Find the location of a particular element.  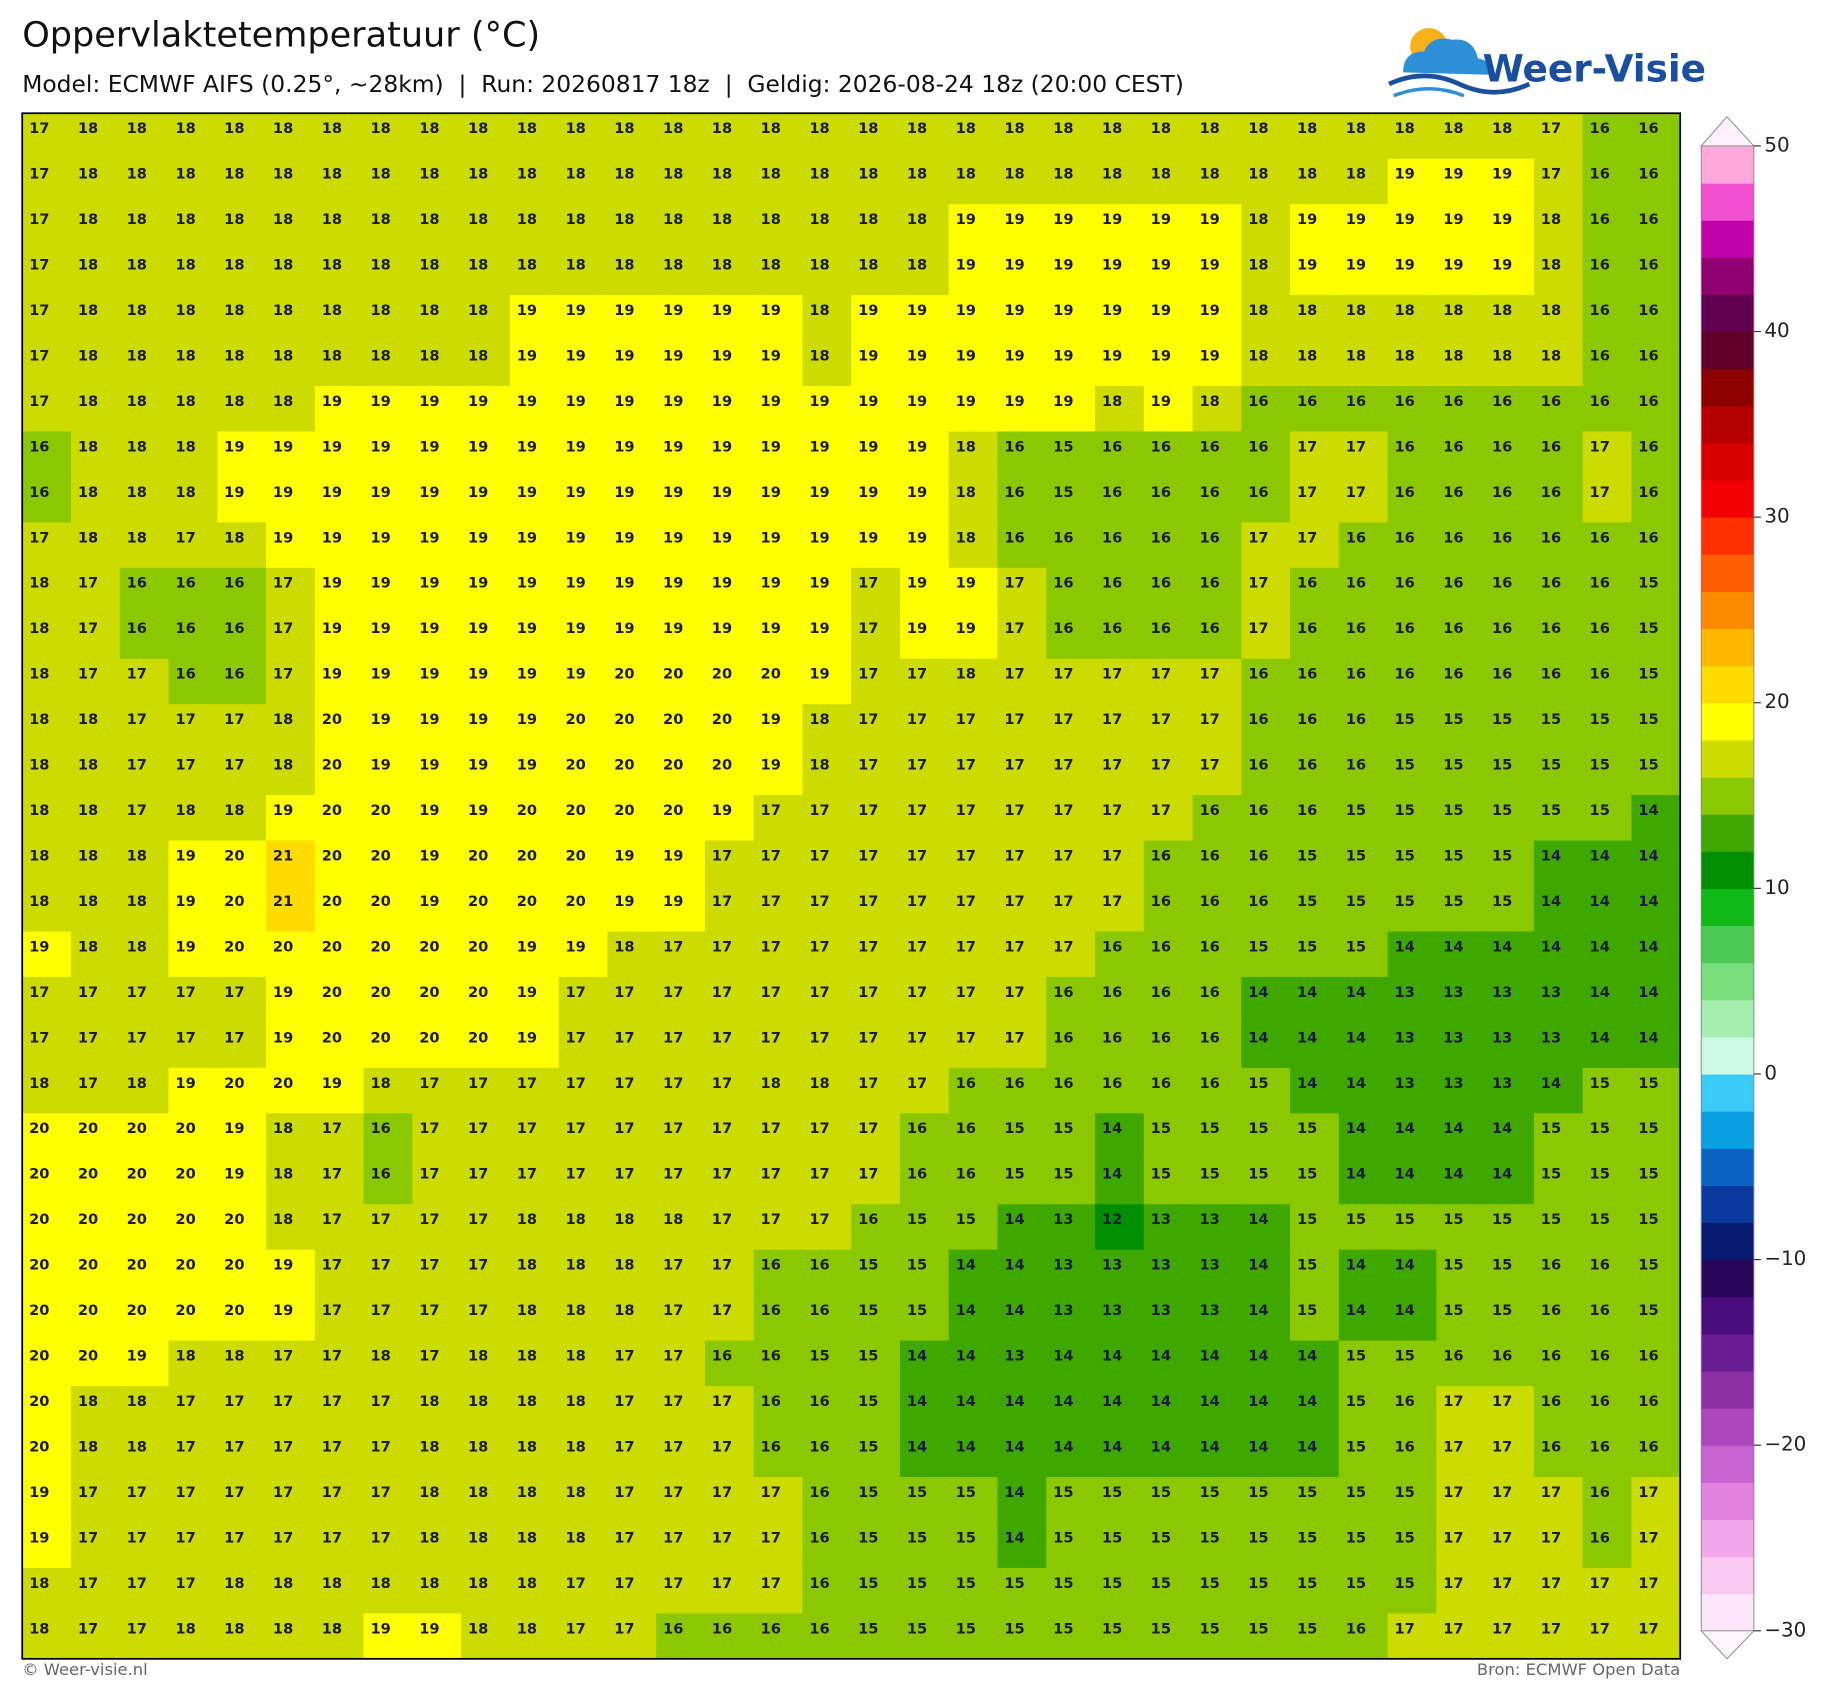

temperature-value: 12 is located at coordinates (1112, 1219).